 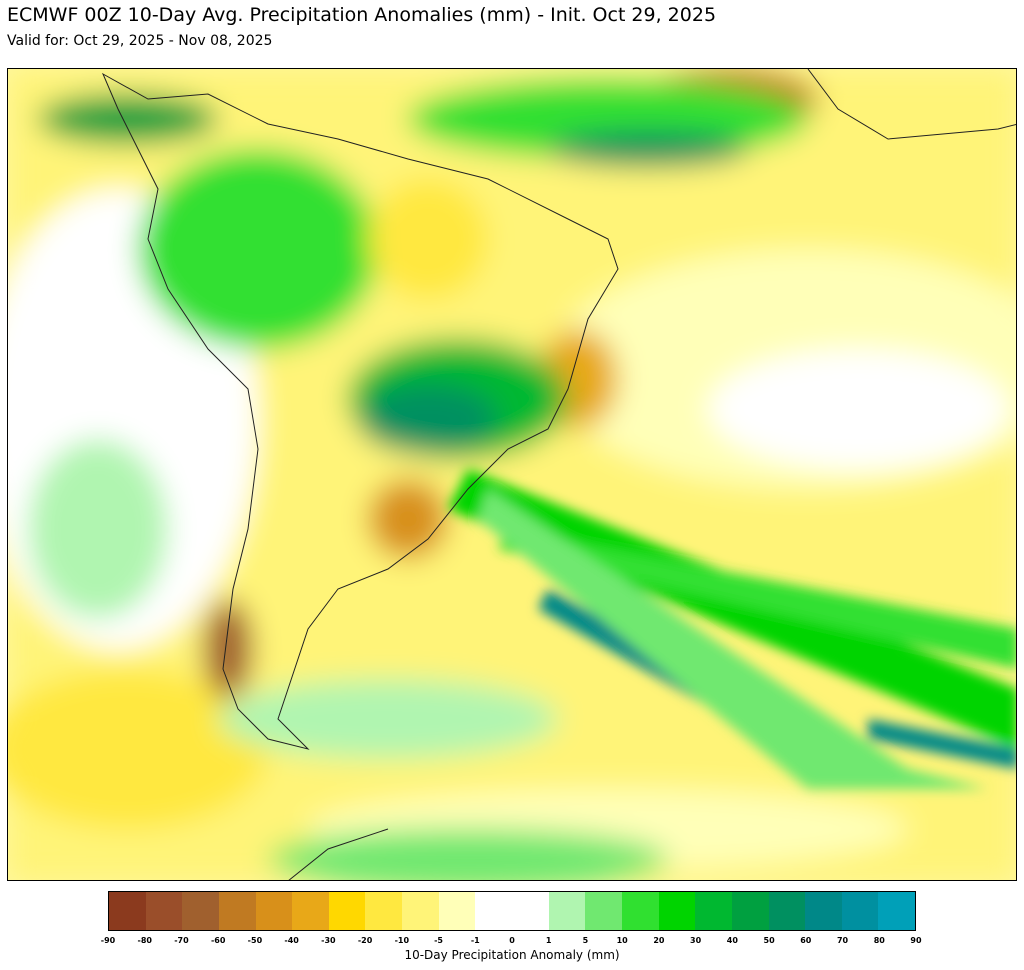 What do you see at coordinates (622, 940) in the screenshot?
I see `colorbar-tick-label: 10` at bounding box center [622, 940].